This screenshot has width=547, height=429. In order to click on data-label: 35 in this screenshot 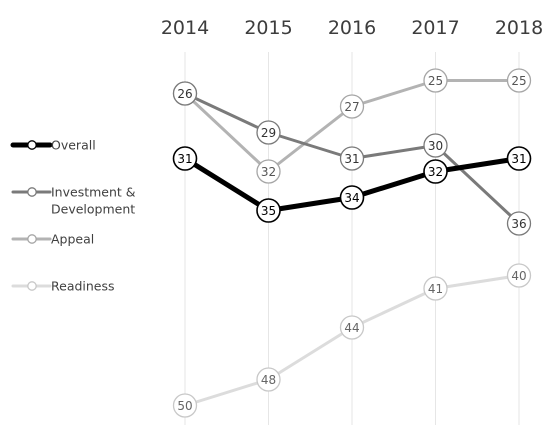, I will do `click(268, 211)`.